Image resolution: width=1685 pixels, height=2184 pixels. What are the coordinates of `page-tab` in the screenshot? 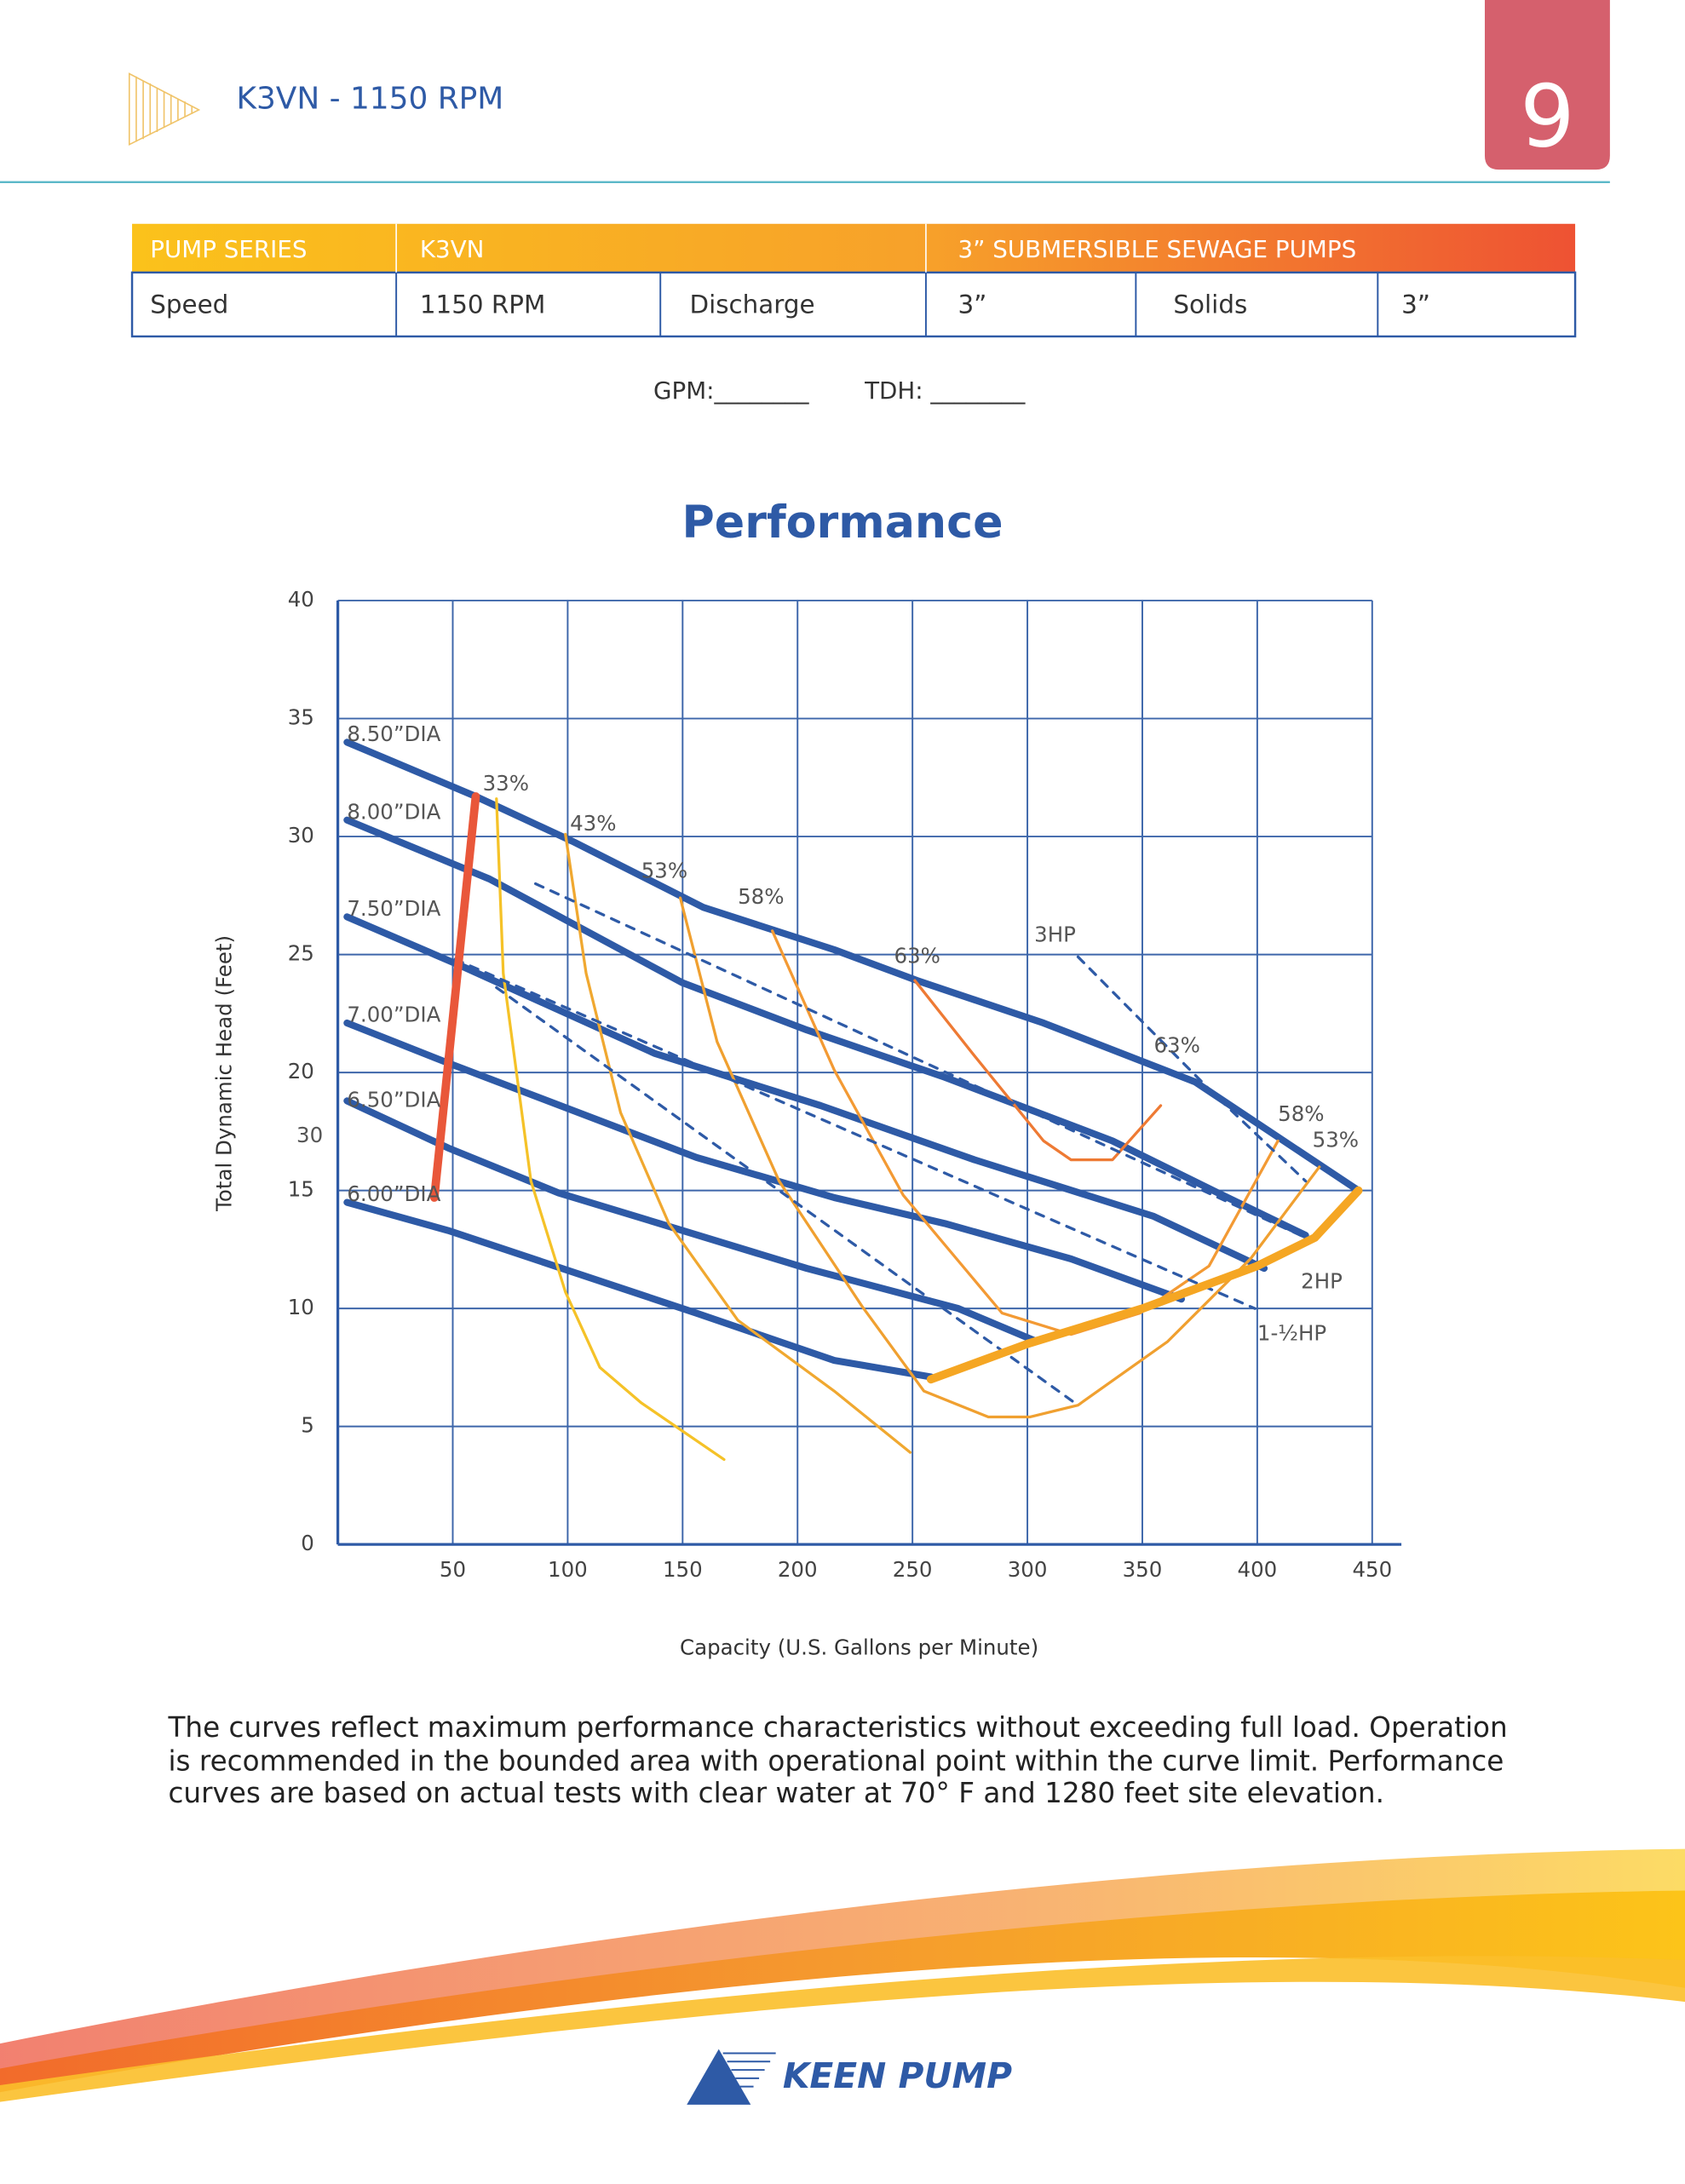 It's located at (1547, 85).